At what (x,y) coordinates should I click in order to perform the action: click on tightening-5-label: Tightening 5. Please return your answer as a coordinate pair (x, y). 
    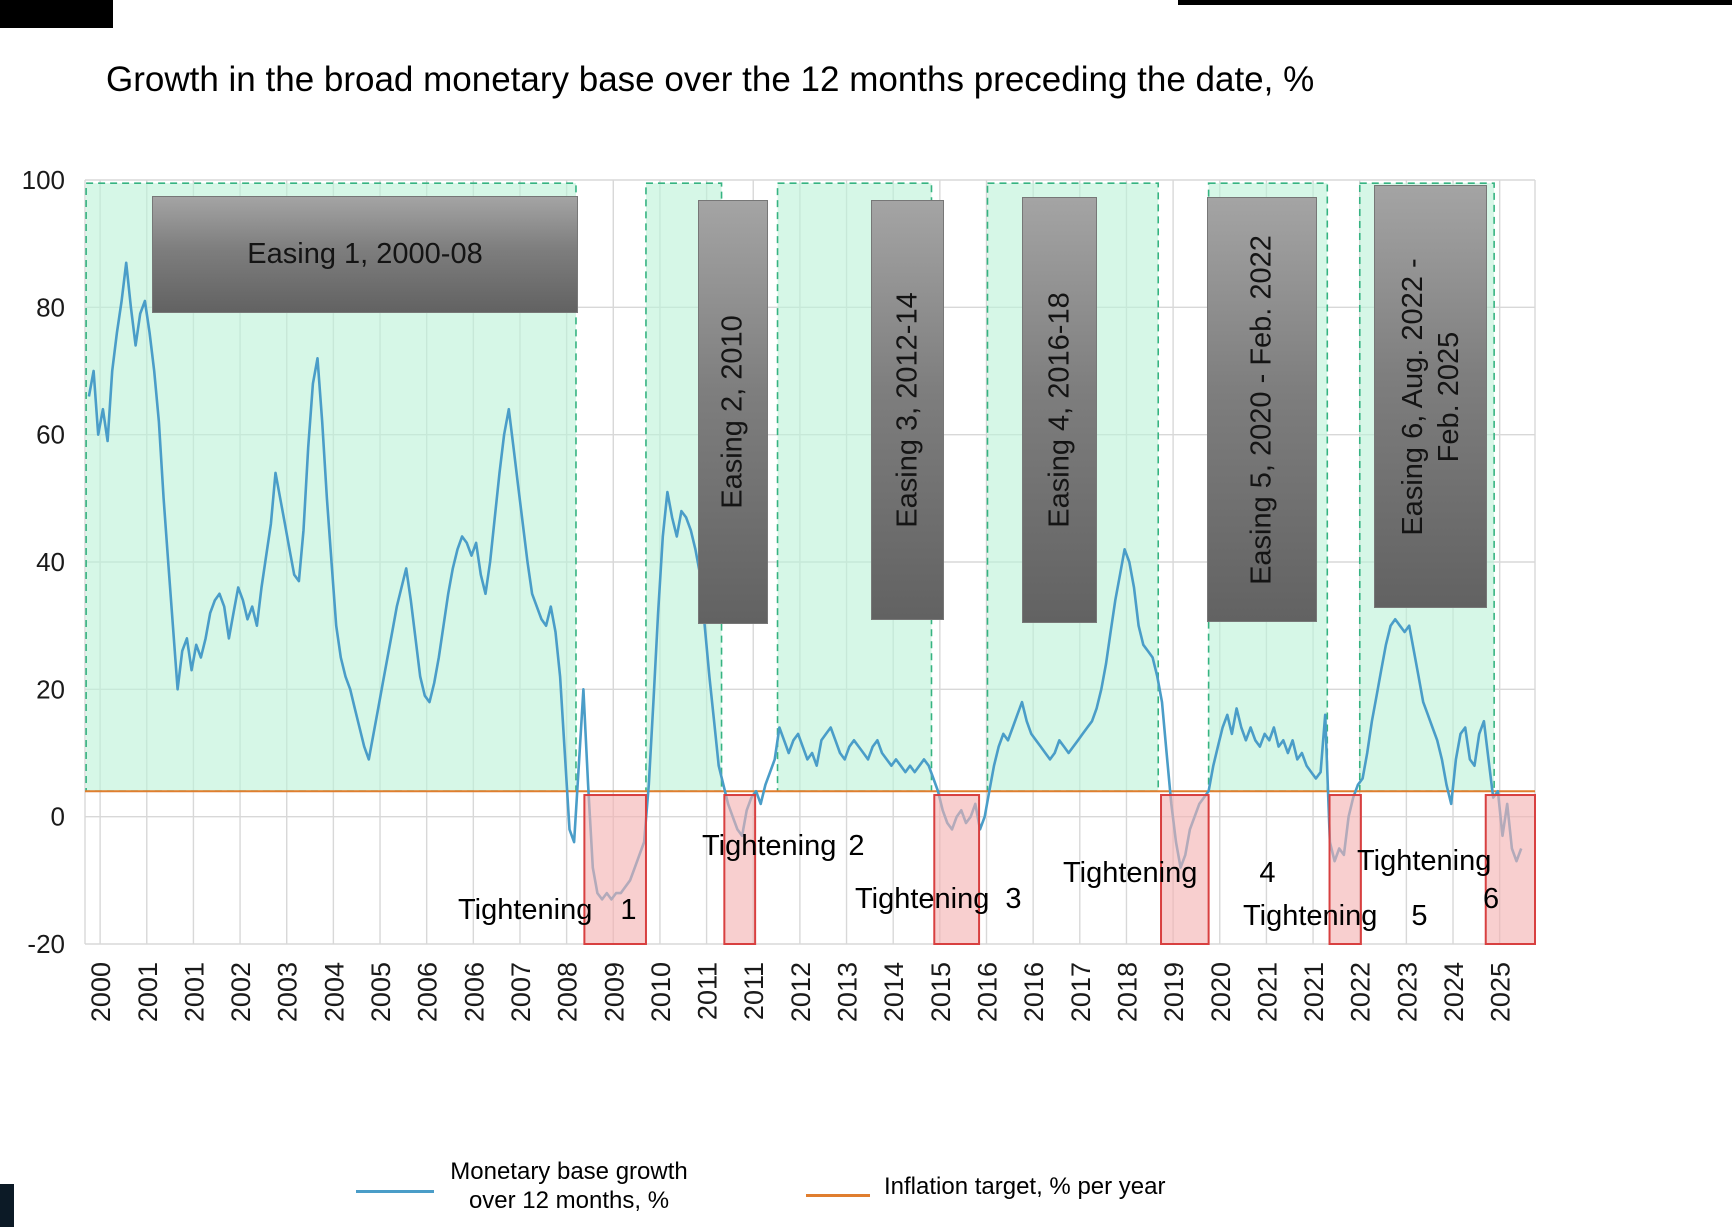
    Looking at the image, I should click on (1335, 916).